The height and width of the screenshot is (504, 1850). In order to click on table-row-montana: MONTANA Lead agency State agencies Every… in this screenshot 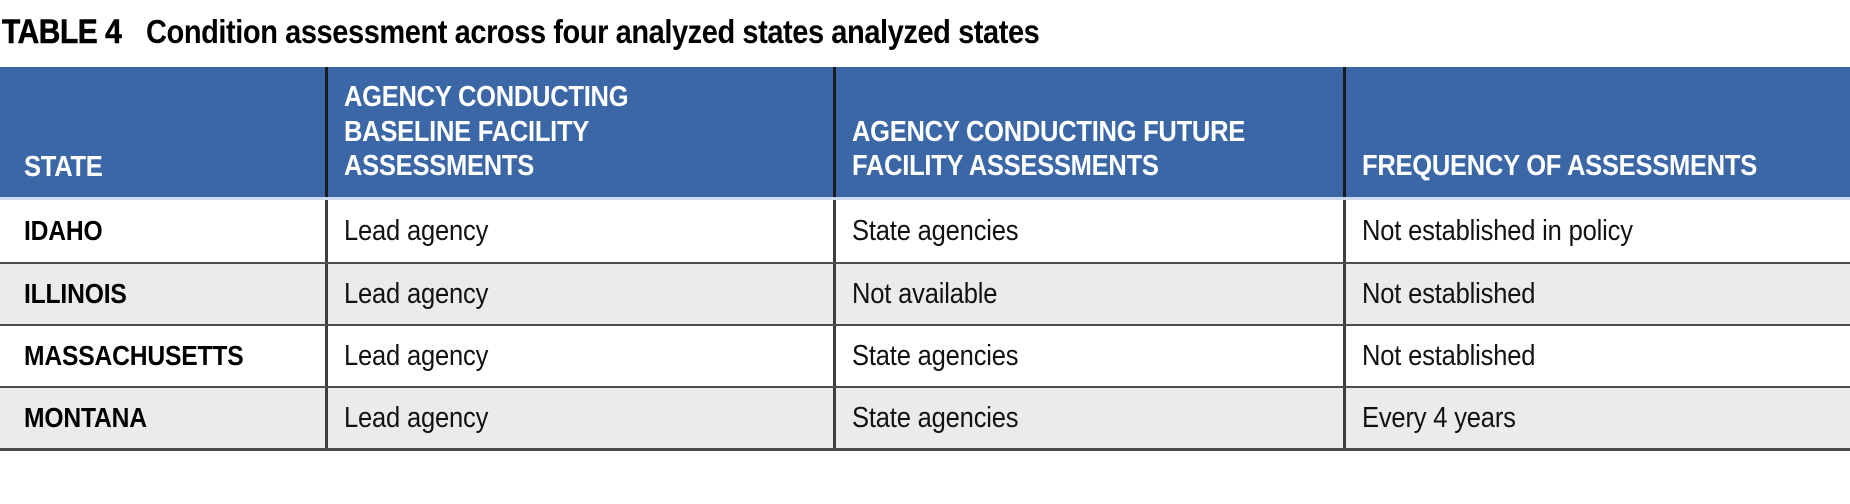, I will do `click(925, 417)`.